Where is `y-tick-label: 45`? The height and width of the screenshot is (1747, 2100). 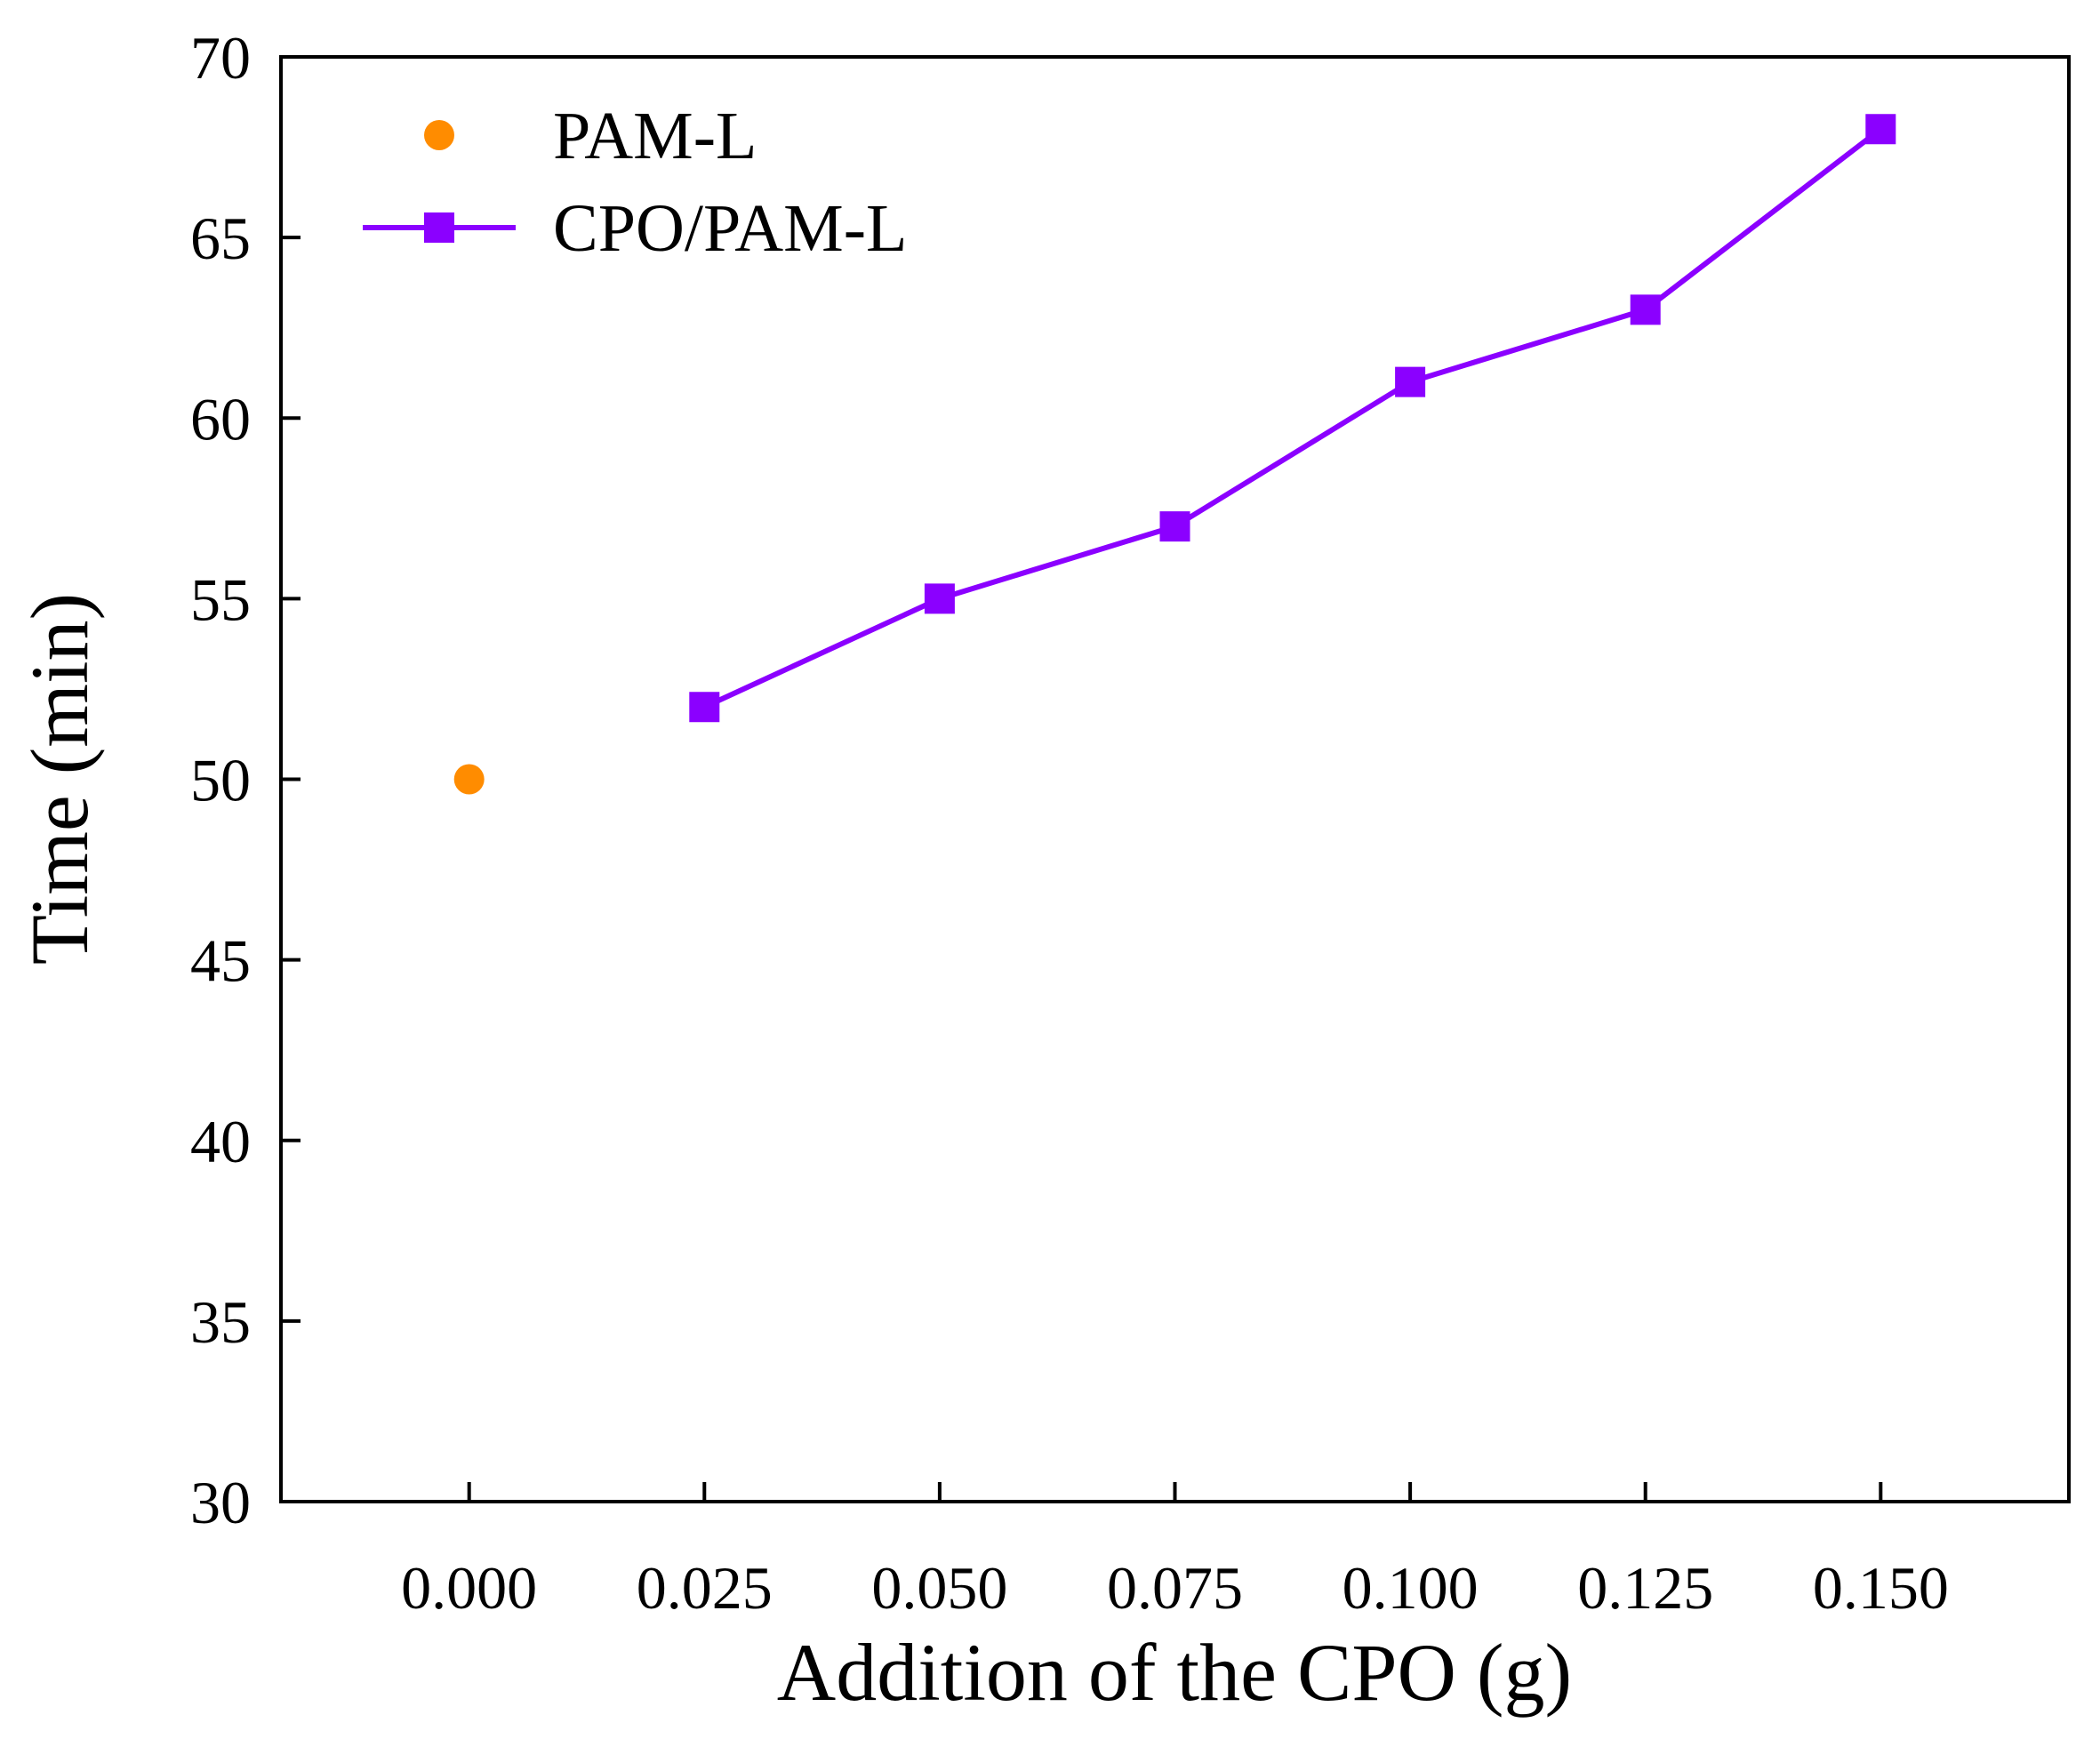
y-tick-label: 45 is located at coordinates (220, 961).